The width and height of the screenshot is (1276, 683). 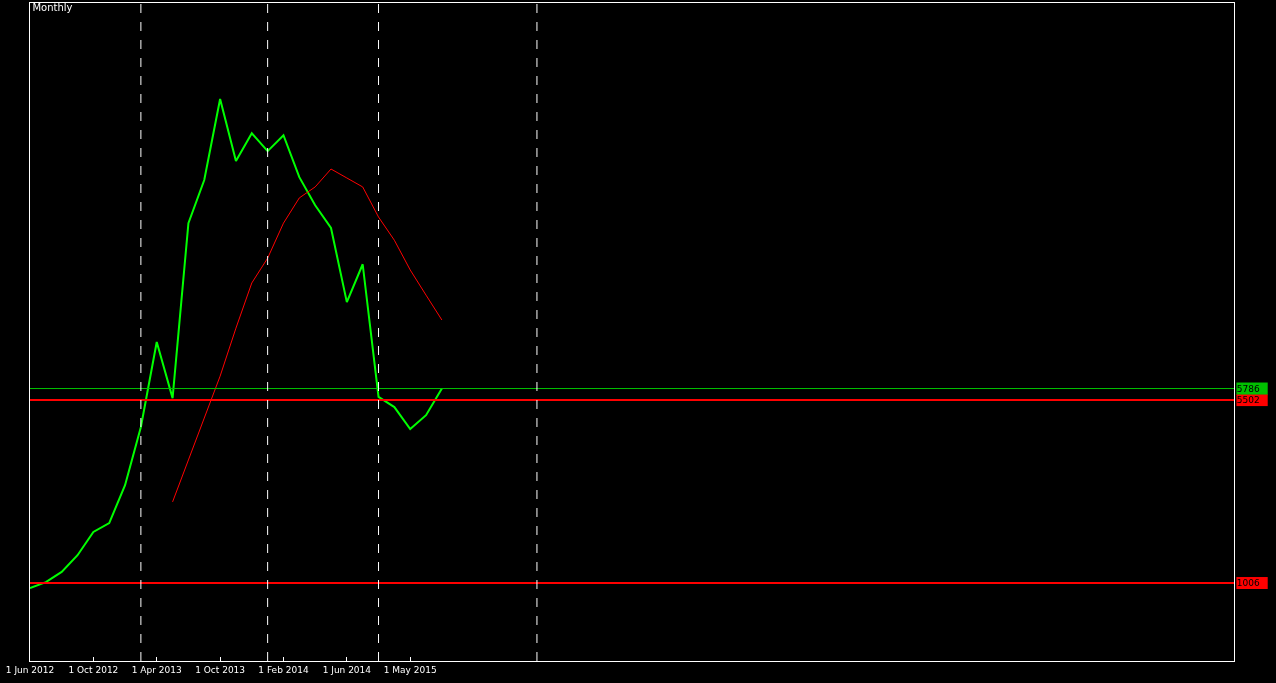 I want to click on y-tick-label: 5502, so click(x=1248, y=400).